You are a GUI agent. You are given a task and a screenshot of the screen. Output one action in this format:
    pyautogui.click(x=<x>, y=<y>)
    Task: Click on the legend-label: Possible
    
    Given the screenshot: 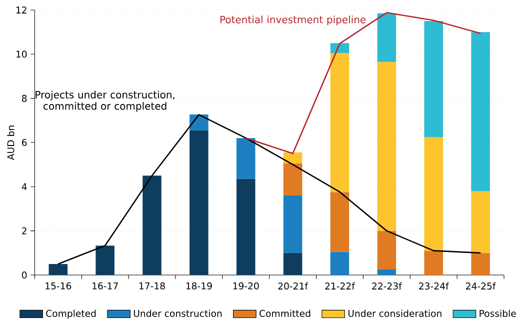 What is the action you would take?
    pyautogui.click(x=498, y=313)
    